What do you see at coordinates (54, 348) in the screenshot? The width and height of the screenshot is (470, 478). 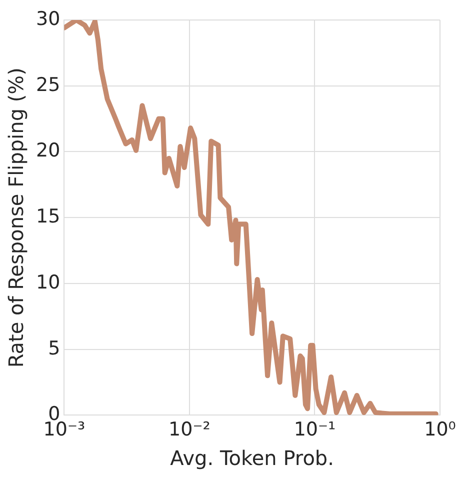 I see `y-tick-label: 5` at bounding box center [54, 348].